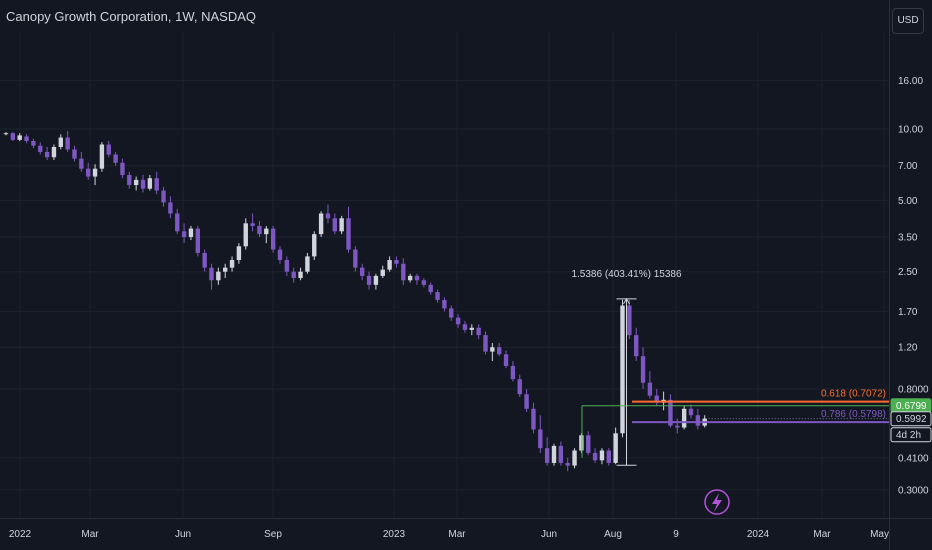 The image size is (932, 550). I want to click on svg-text: 0.5992, so click(911, 419).